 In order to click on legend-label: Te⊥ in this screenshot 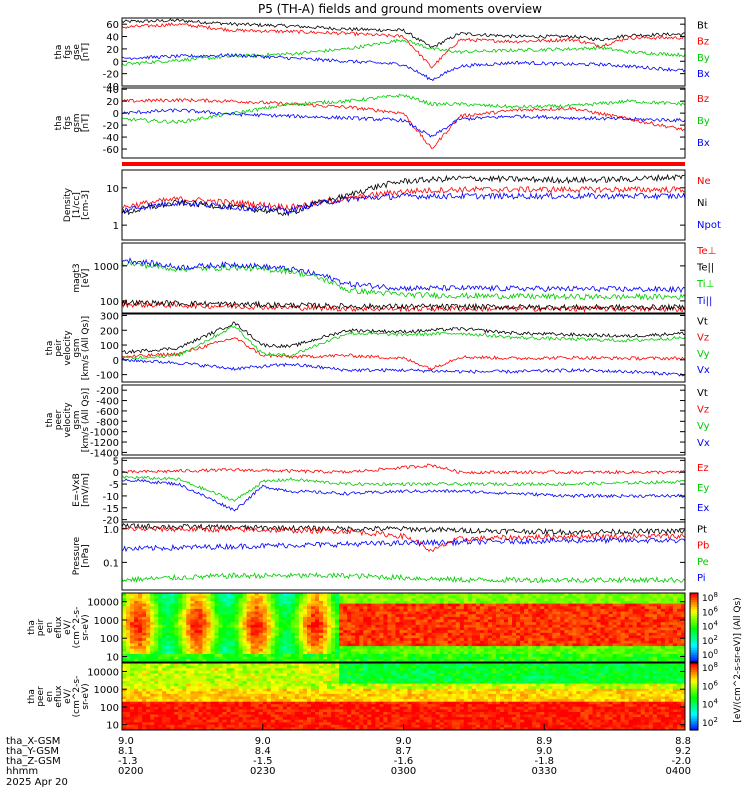, I will do `click(706, 251)`.